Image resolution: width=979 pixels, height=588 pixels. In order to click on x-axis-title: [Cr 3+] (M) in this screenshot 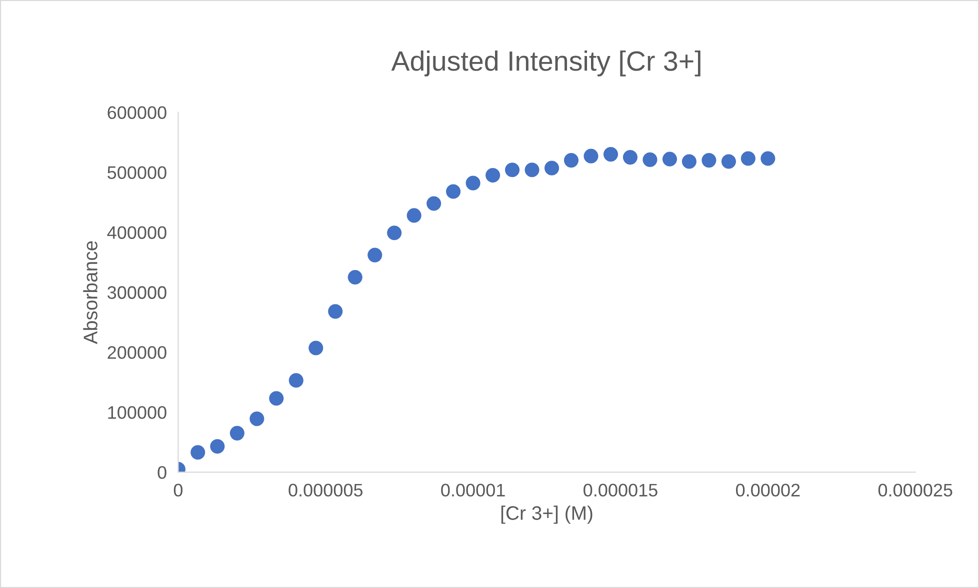, I will do `click(546, 515)`.